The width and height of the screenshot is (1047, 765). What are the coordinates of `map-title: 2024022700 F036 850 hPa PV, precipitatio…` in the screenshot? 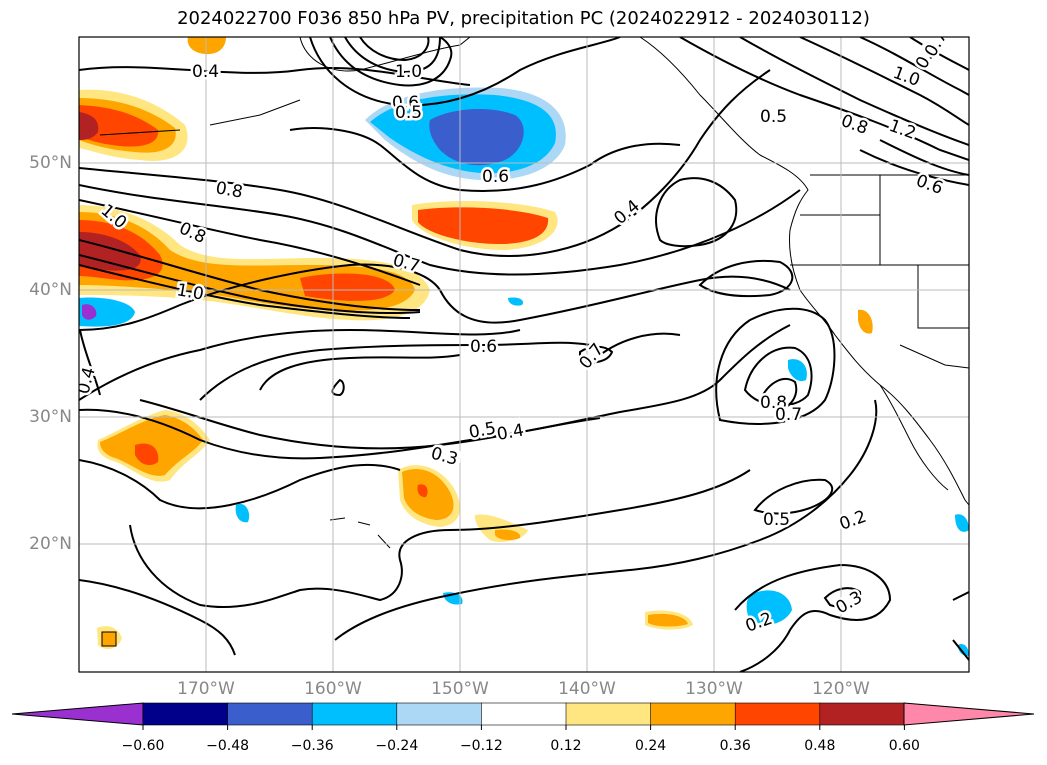 It's located at (523, 18).